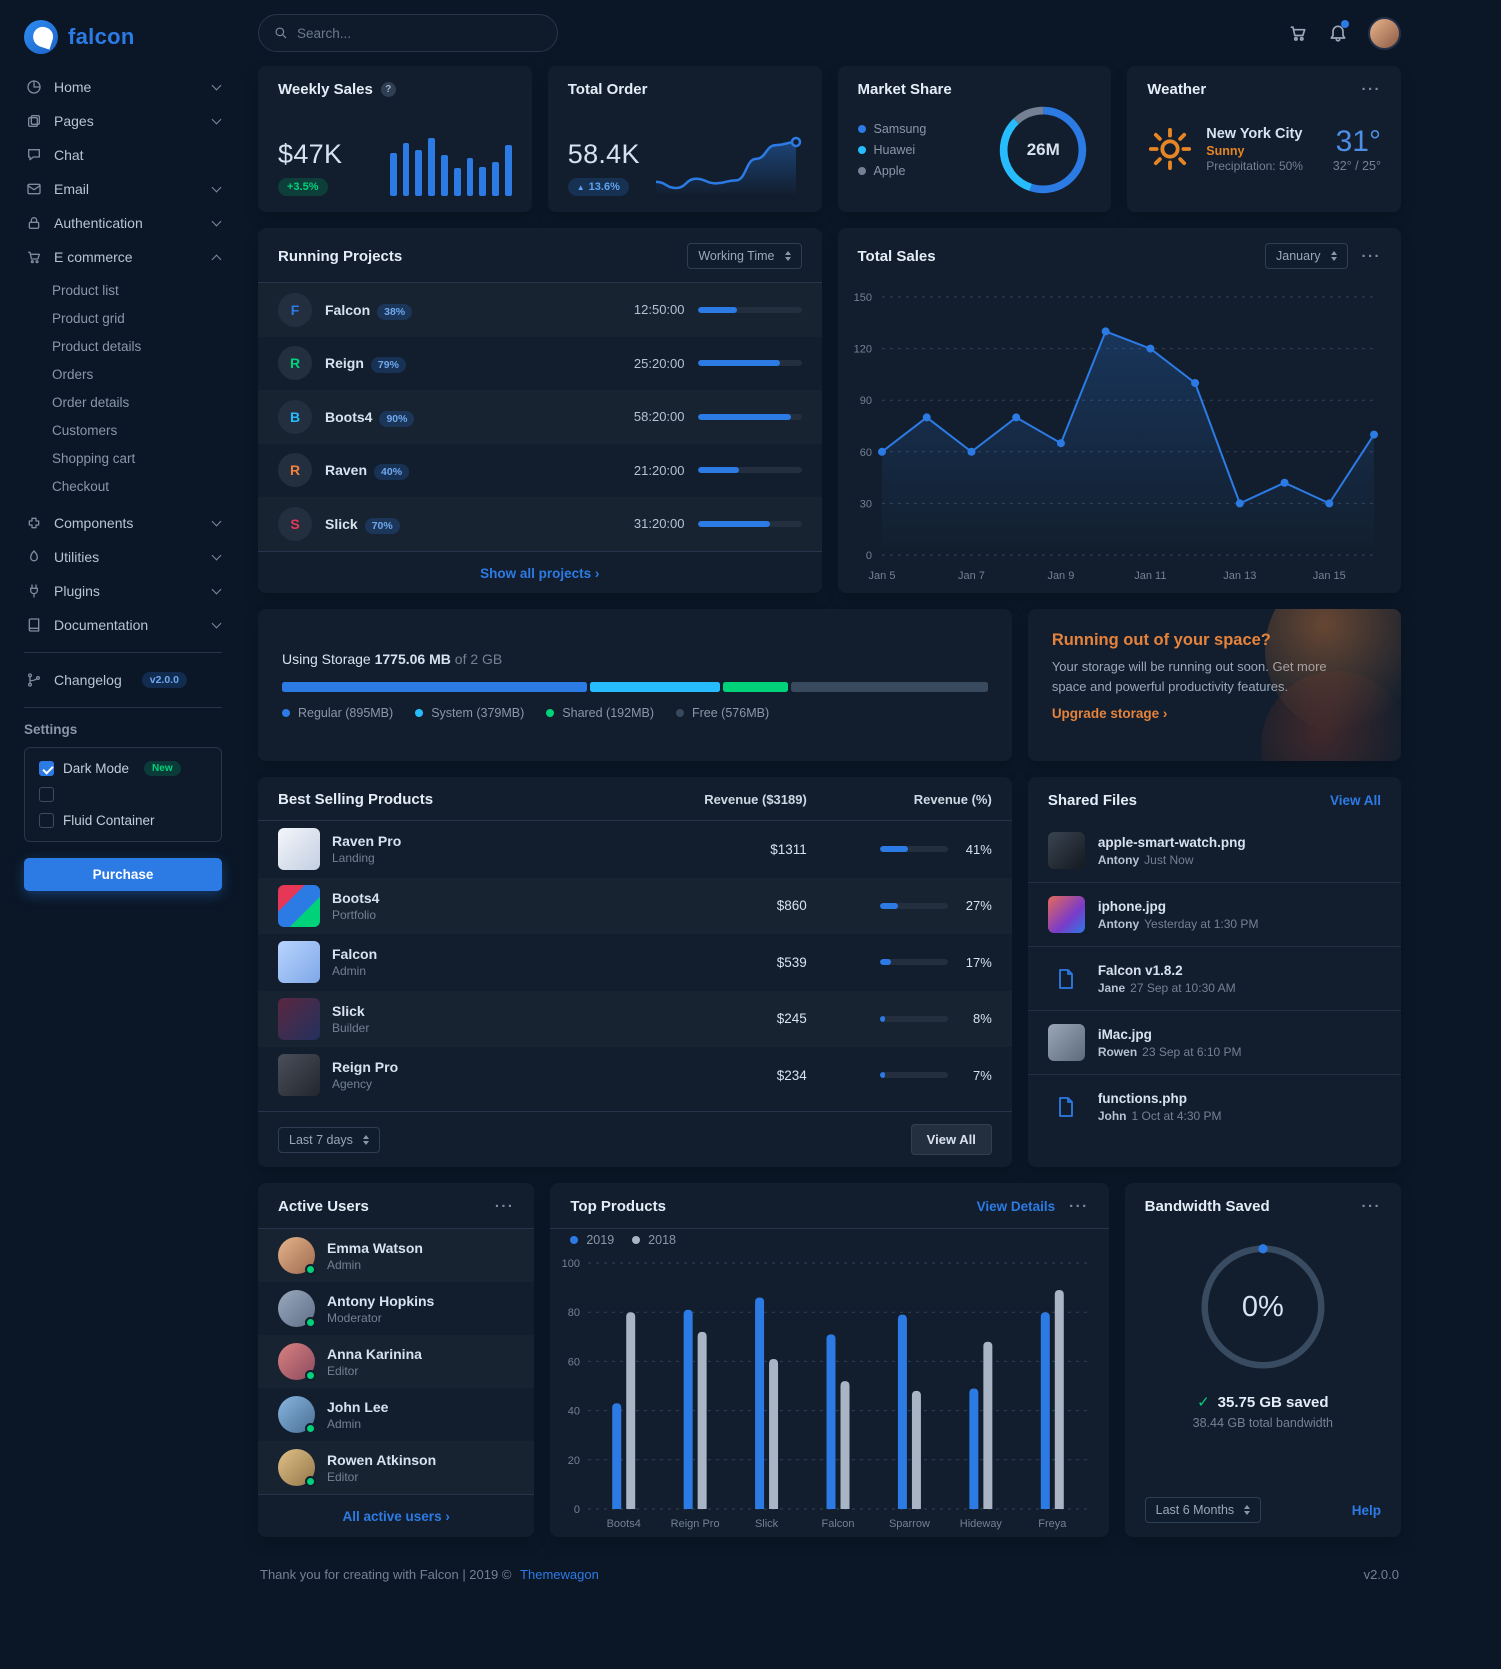 The height and width of the screenshot is (1669, 1501). I want to click on file-name: iMac.jpg, so click(1124, 1034).